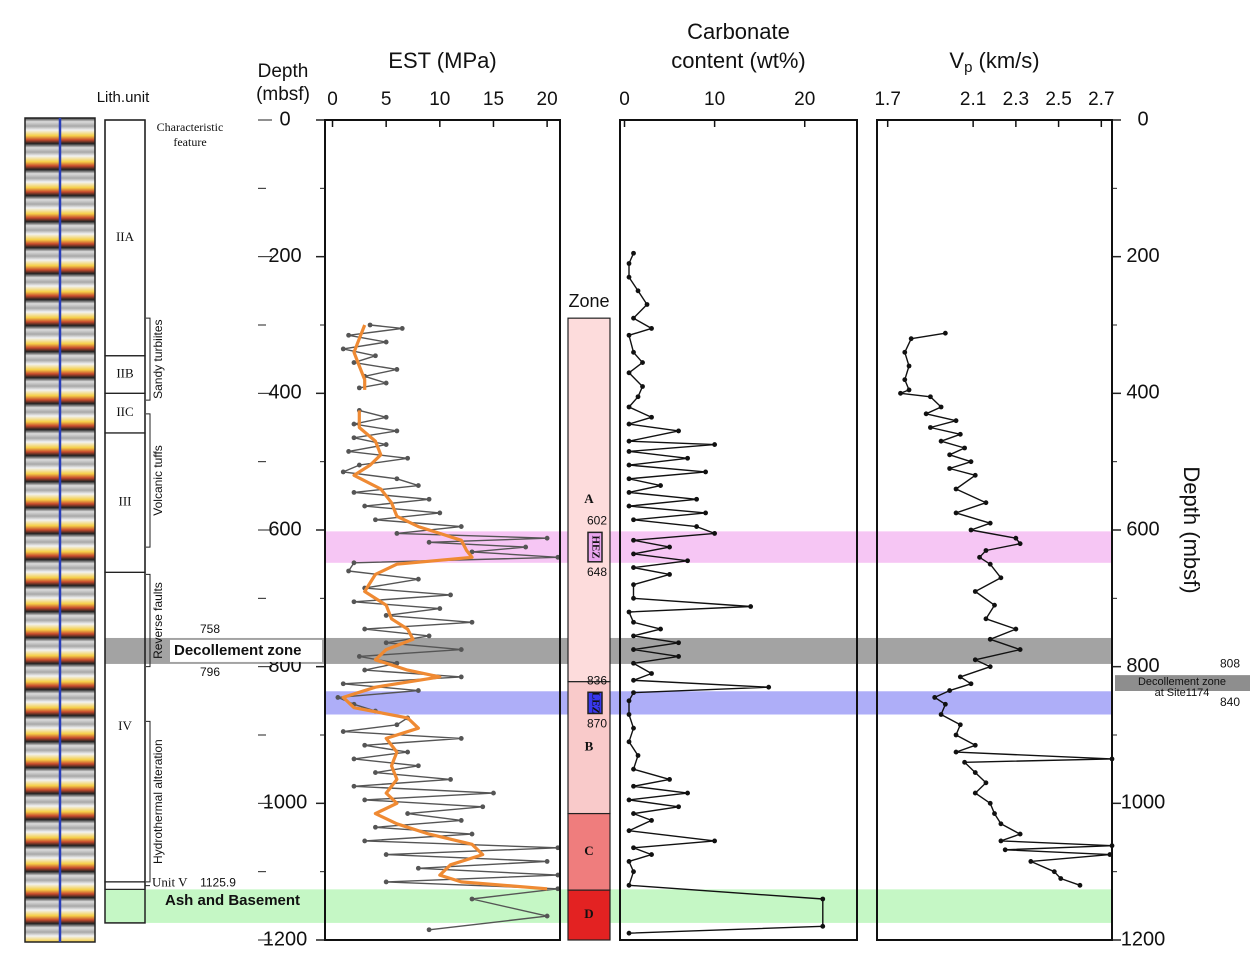 Image resolution: width=1250 pixels, height=970 pixels. I want to click on x-tick-label: 2.5, so click(1058, 99).